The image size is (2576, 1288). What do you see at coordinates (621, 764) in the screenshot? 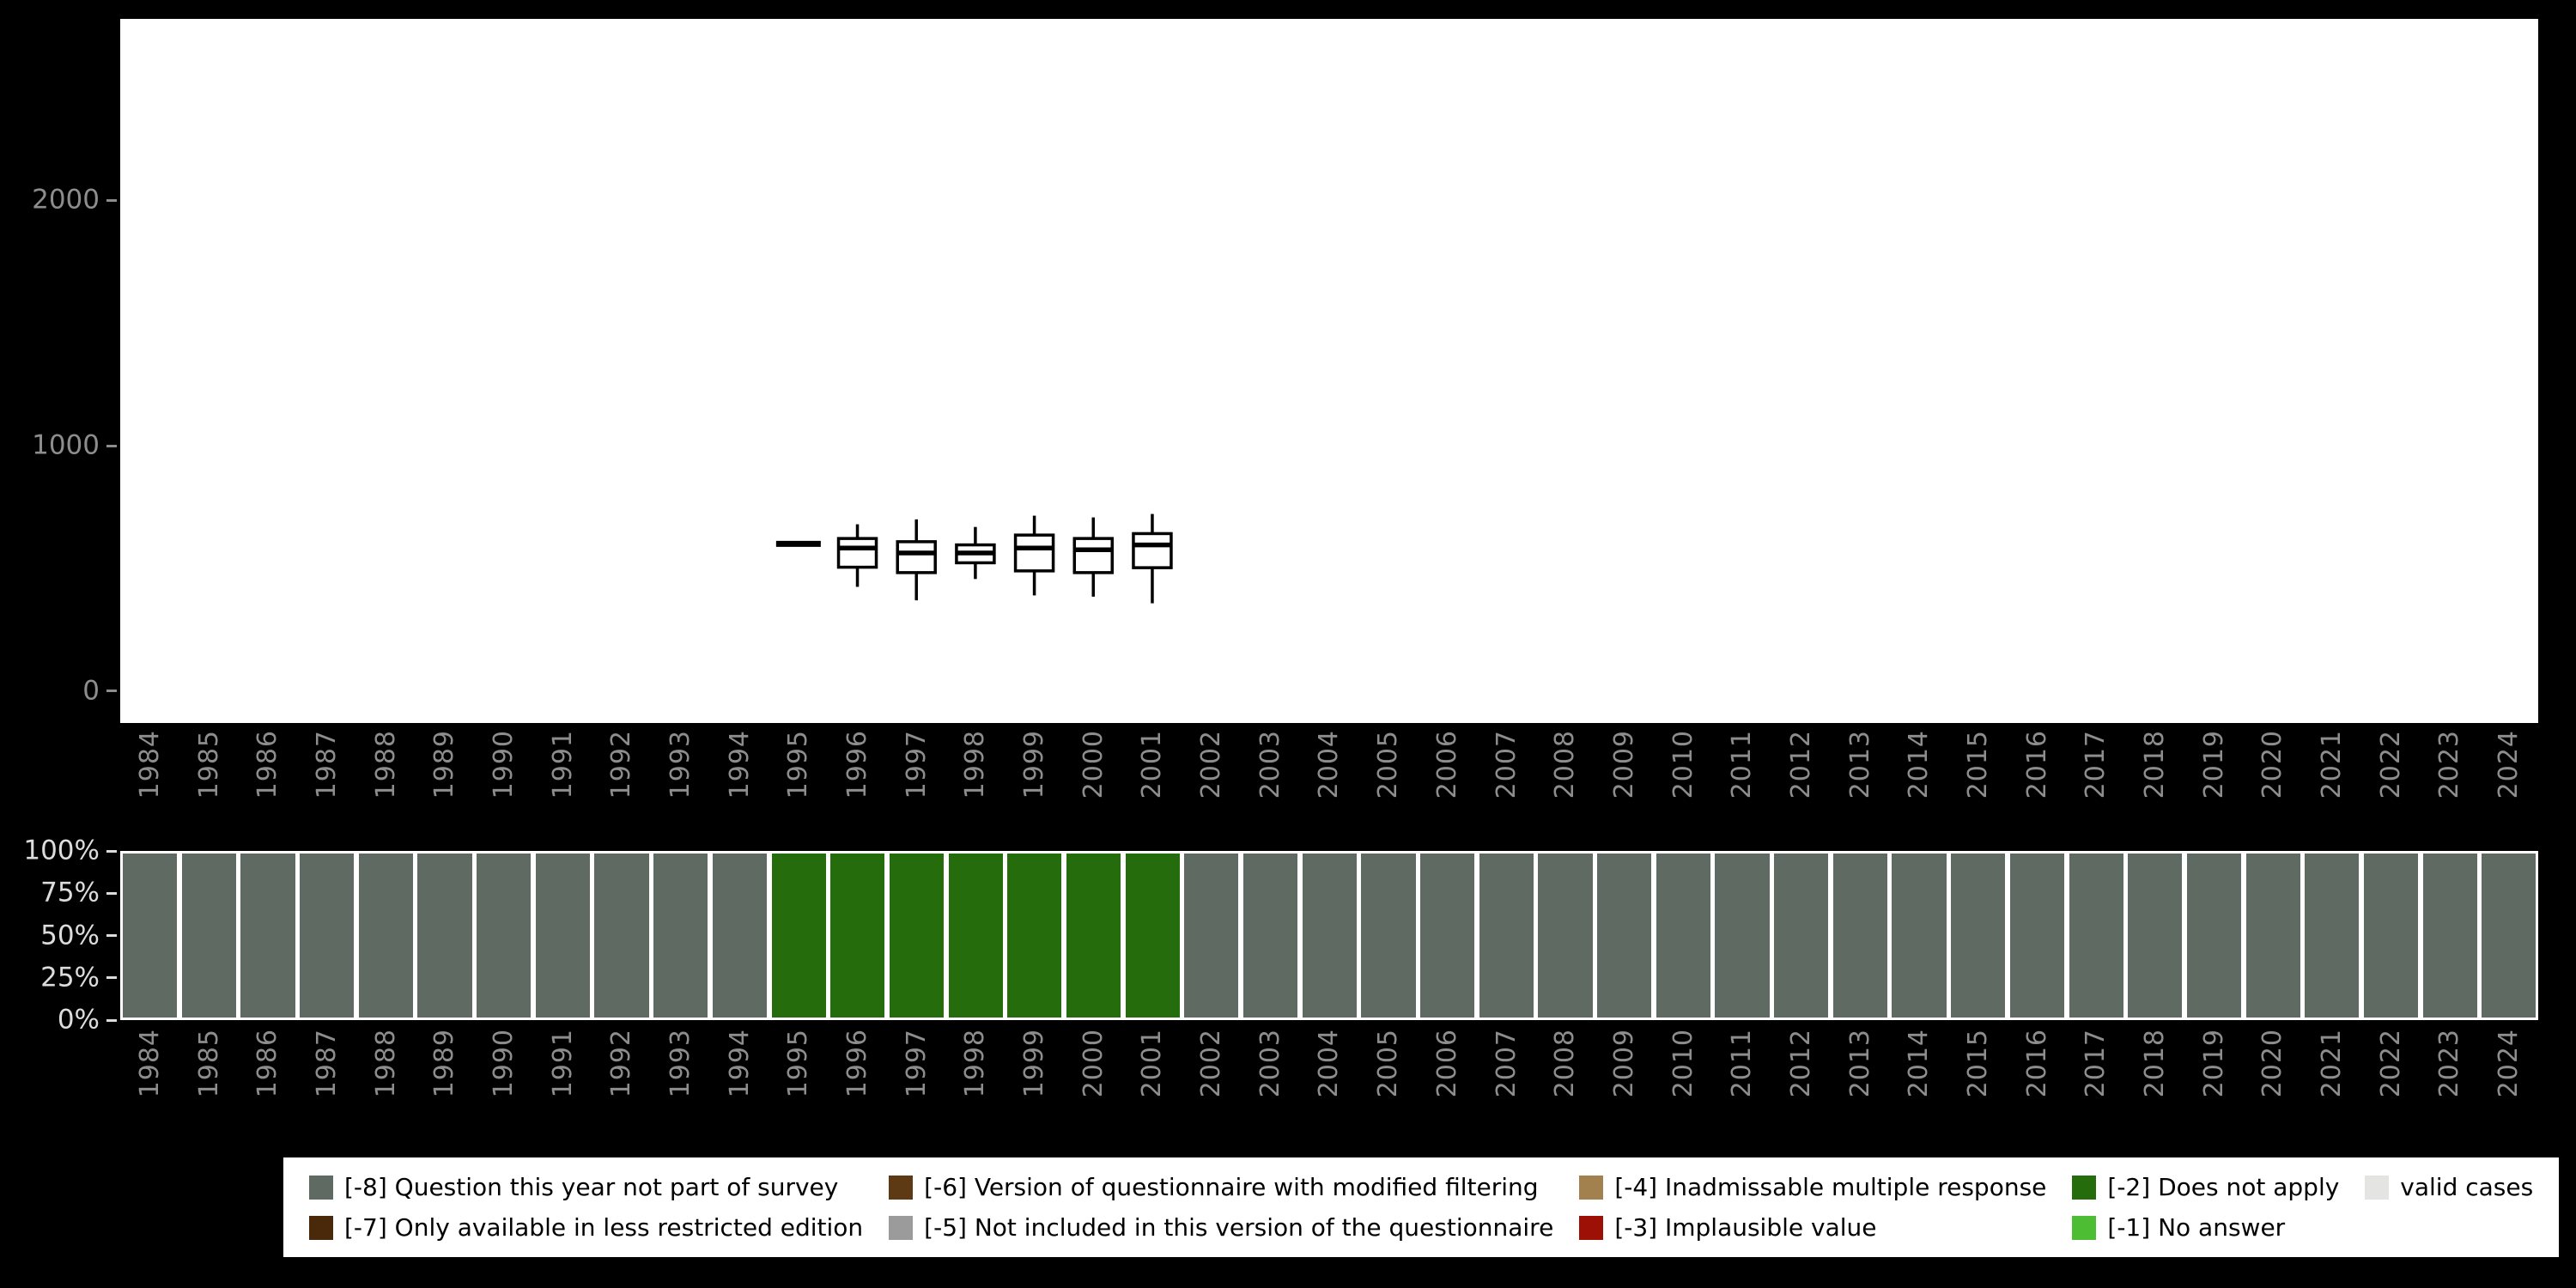
I see `year-label-text: 1992` at bounding box center [621, 764].